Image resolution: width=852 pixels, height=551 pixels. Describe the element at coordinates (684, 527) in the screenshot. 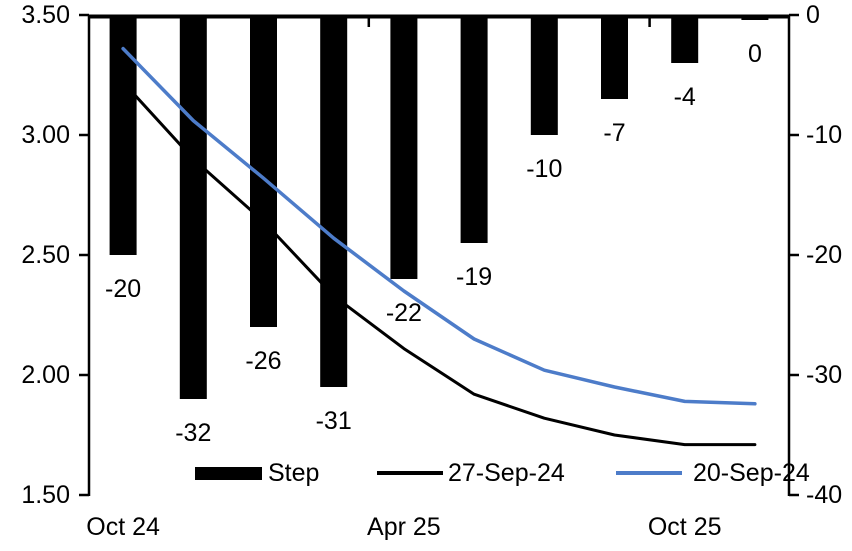

I see `x-axis-label: Oct 25` at that location.